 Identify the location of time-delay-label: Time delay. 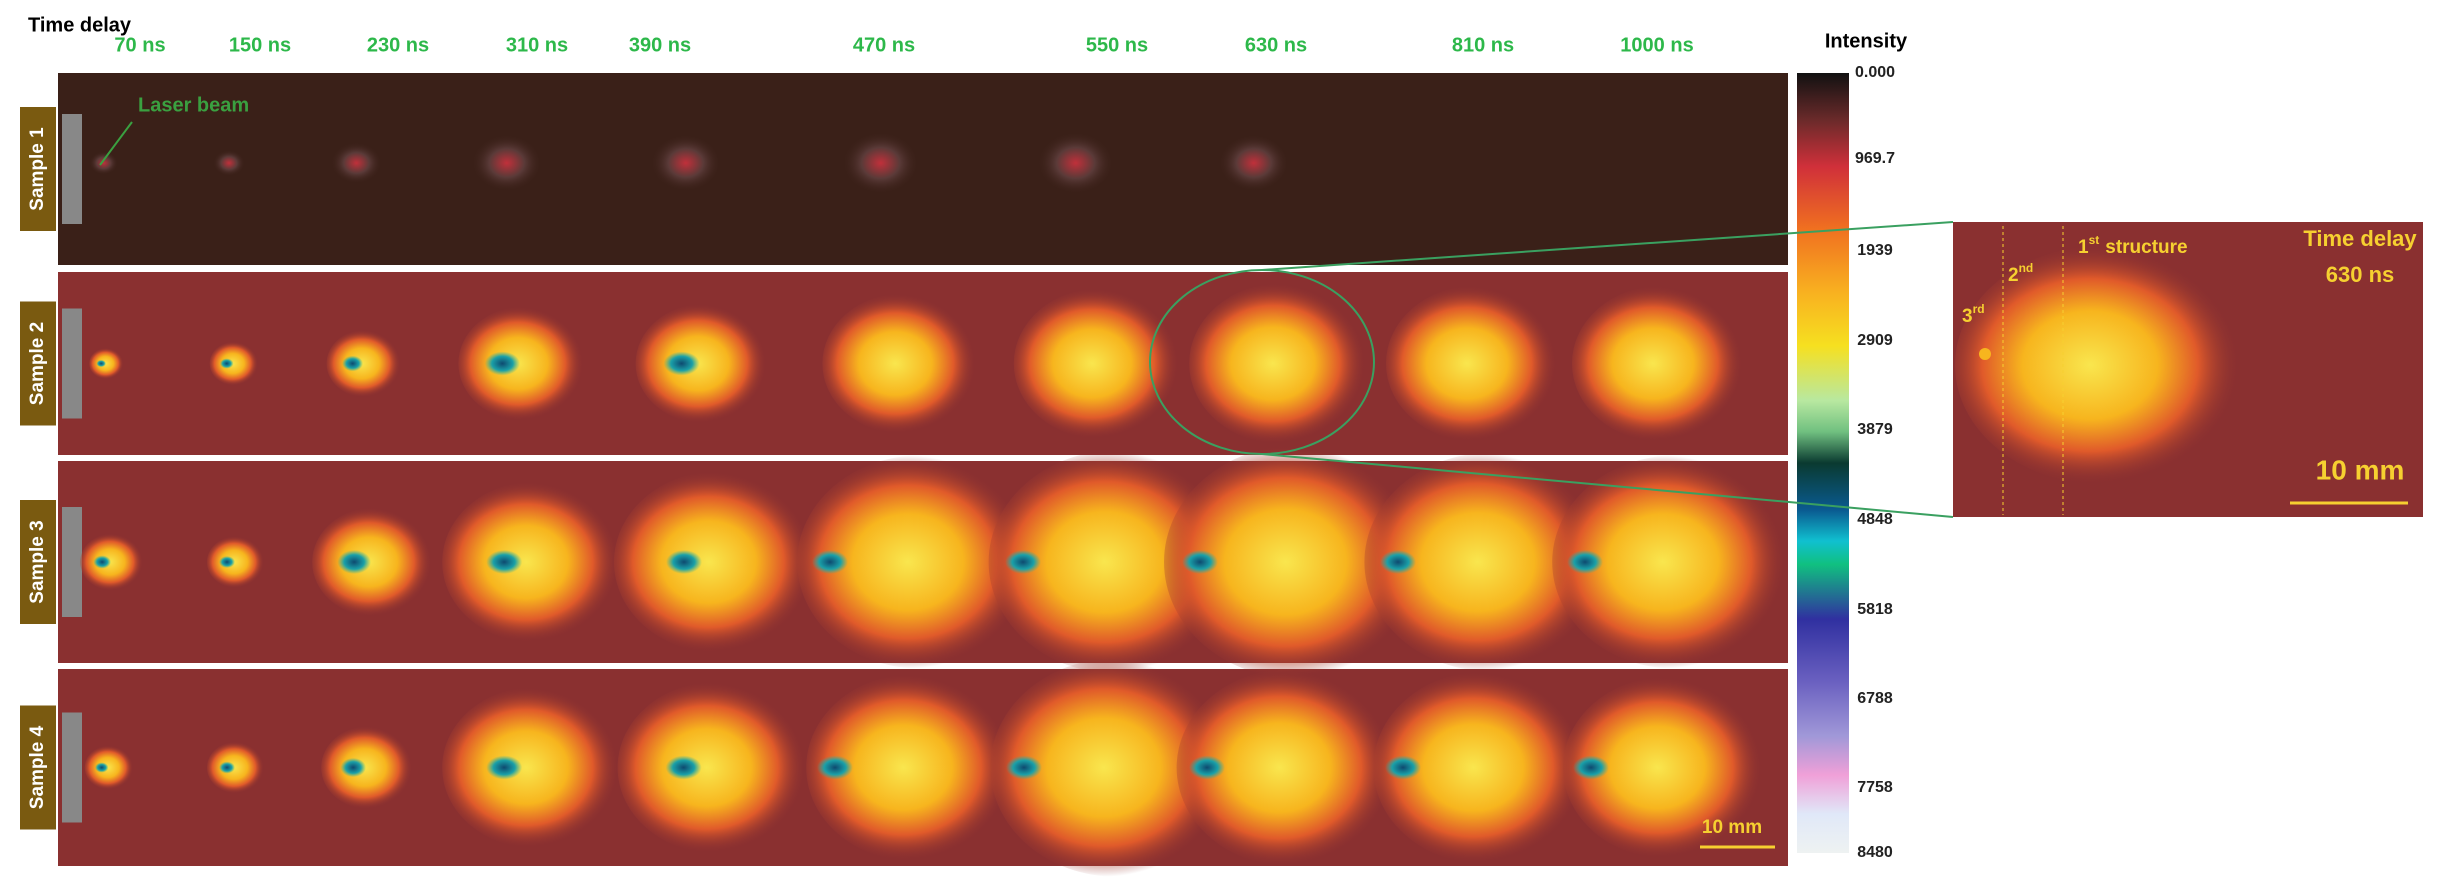
(80, 25).